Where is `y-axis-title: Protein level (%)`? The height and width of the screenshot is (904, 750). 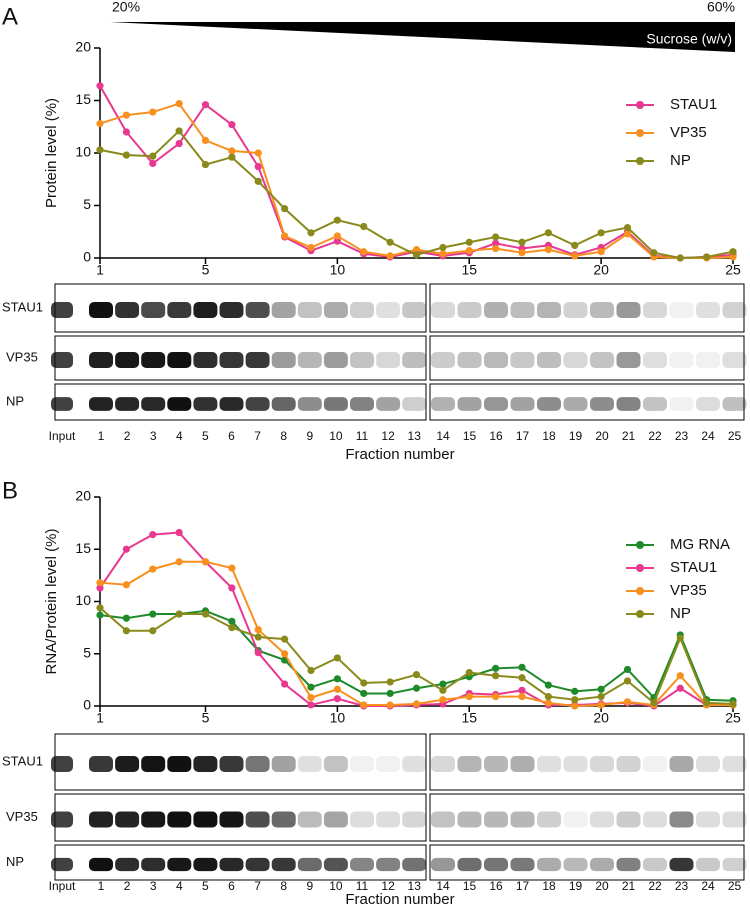
y-axis-title: Protein level (%) is located at coordinates (51, 153).